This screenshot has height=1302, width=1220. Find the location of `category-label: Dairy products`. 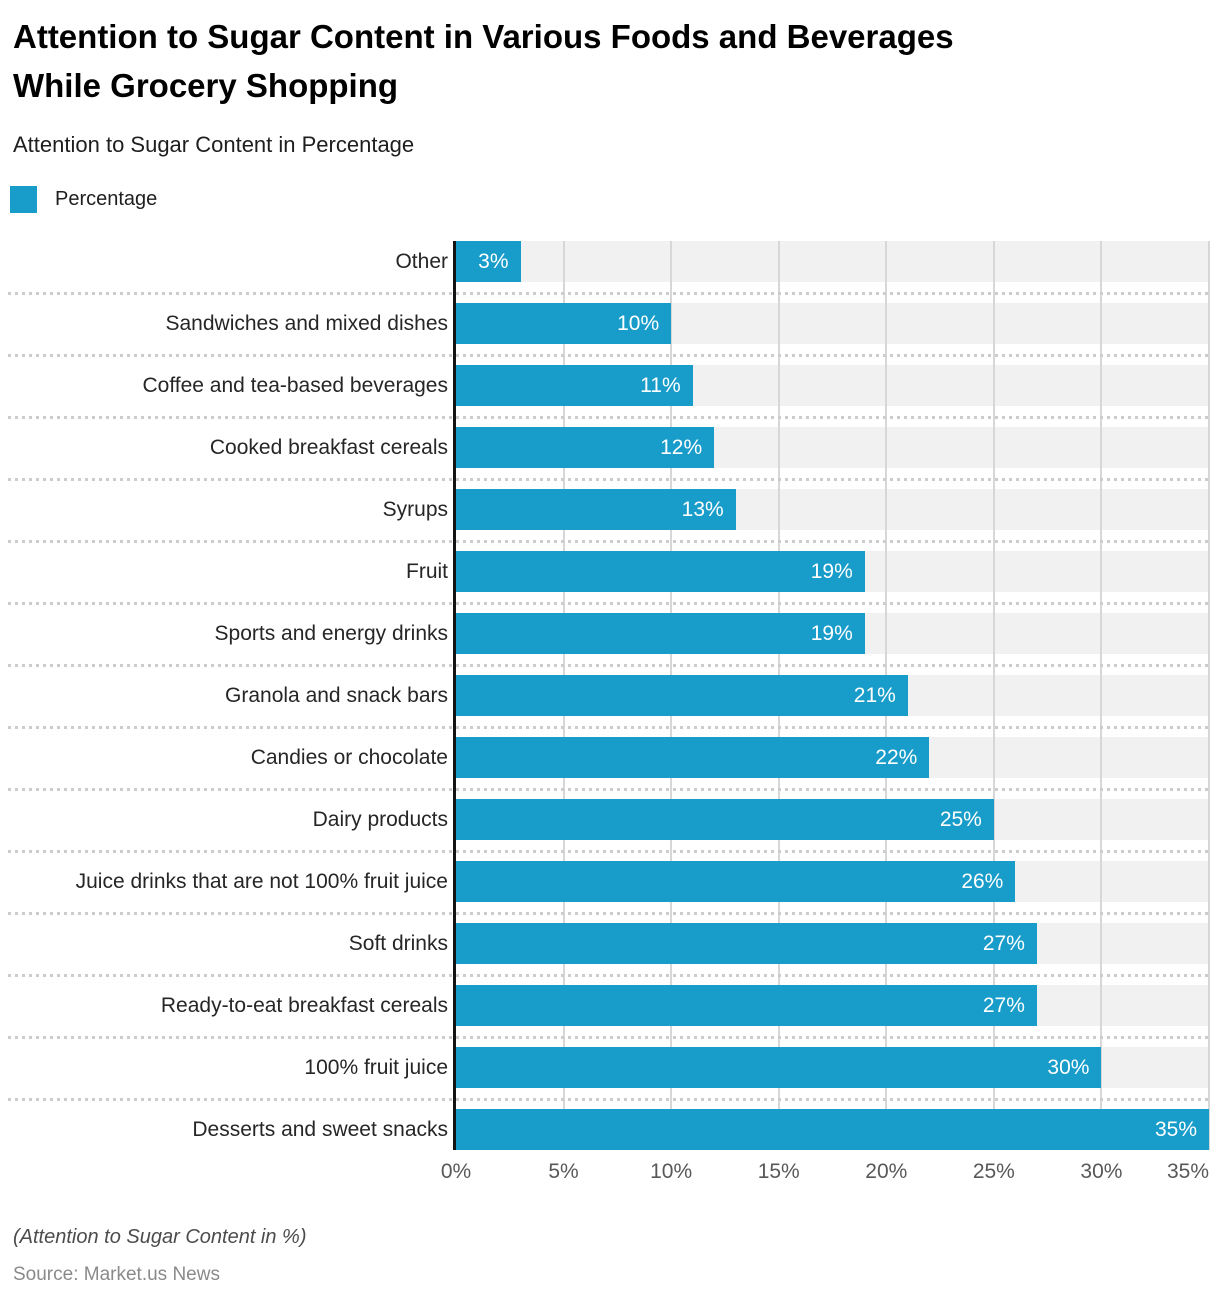

category-label: Dairy products is located at coordinates (380, 819).